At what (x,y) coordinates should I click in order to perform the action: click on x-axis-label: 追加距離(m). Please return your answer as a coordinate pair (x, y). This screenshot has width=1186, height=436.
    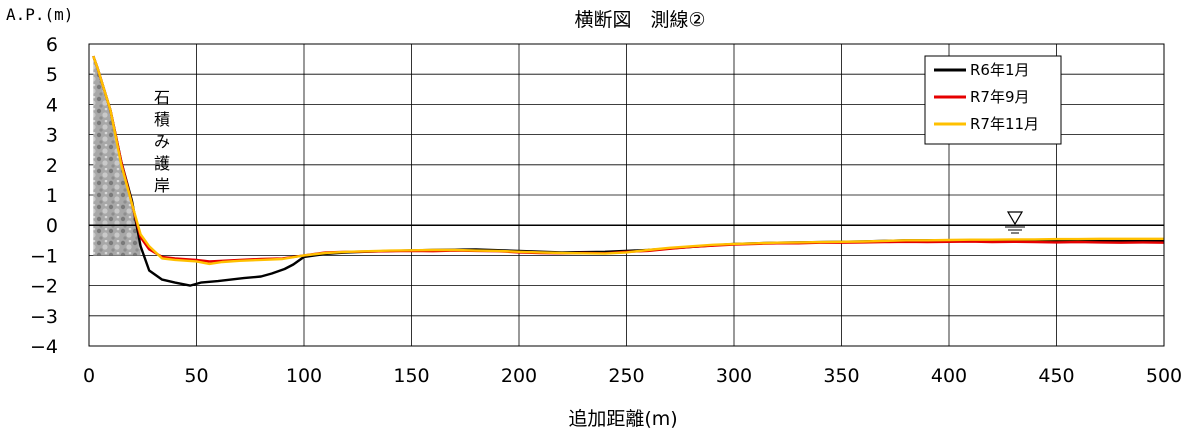
    Looking at the image, I should click on (622, 419).